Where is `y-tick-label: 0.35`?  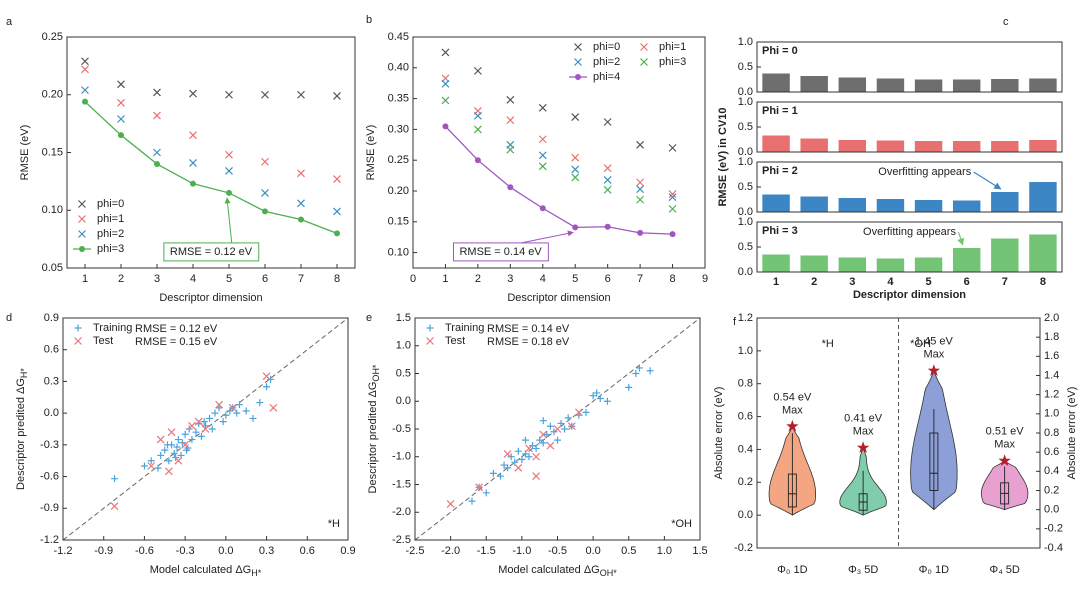 y-tick-label: 0.35 is located at coordinates (398, 99).